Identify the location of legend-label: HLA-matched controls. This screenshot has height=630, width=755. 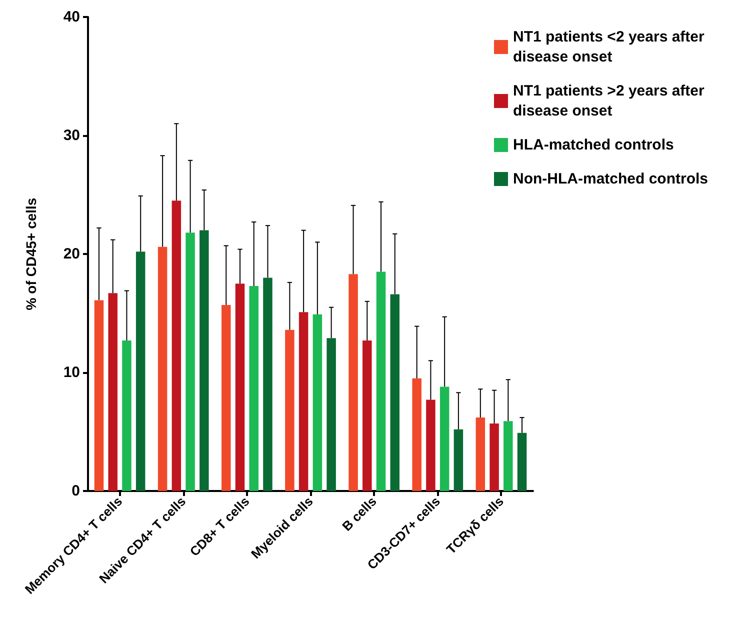
(593, 145).